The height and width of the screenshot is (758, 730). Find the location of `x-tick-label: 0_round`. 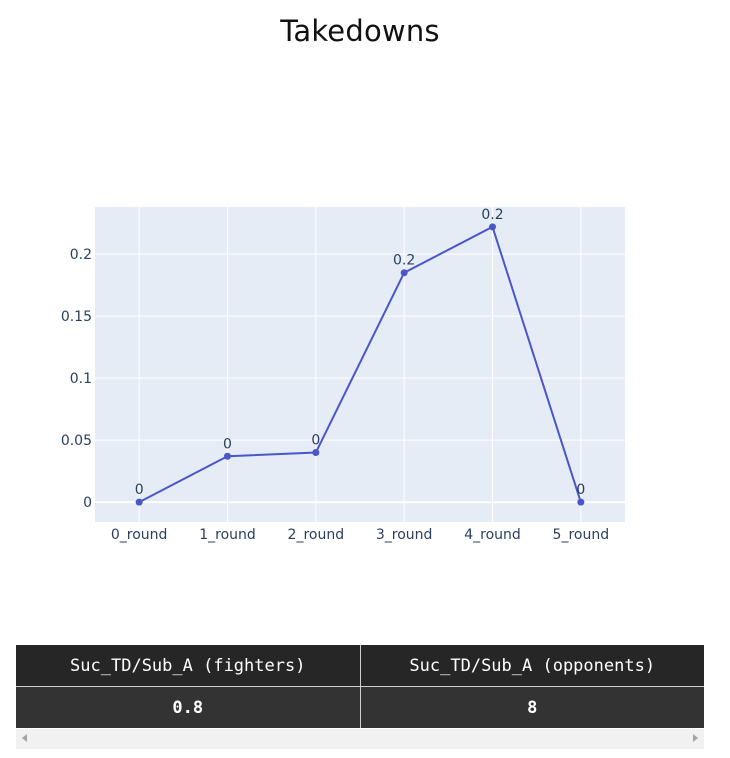

x-tick-label: 0_round is located at coordinates (139, 535).